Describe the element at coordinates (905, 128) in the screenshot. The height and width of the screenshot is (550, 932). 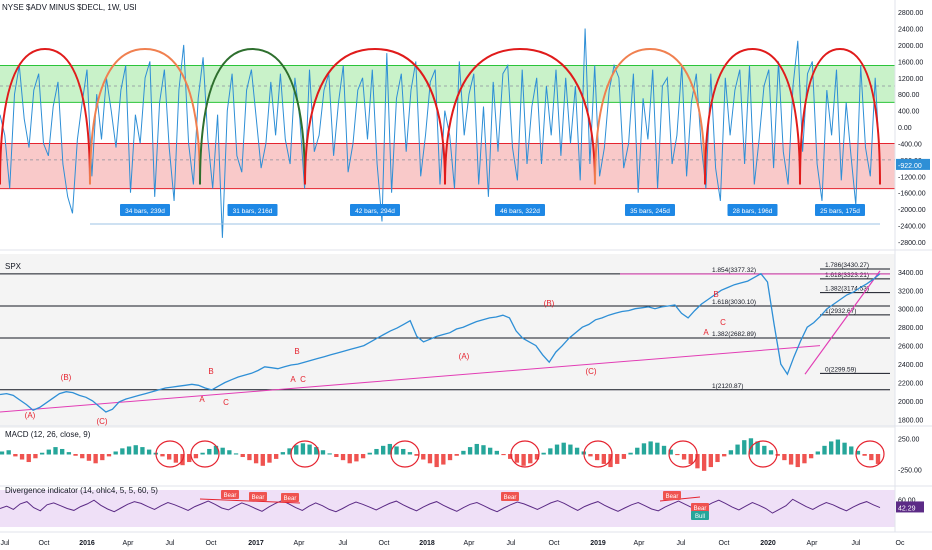
I see `breadth-tick-7: 0.00` at that location.